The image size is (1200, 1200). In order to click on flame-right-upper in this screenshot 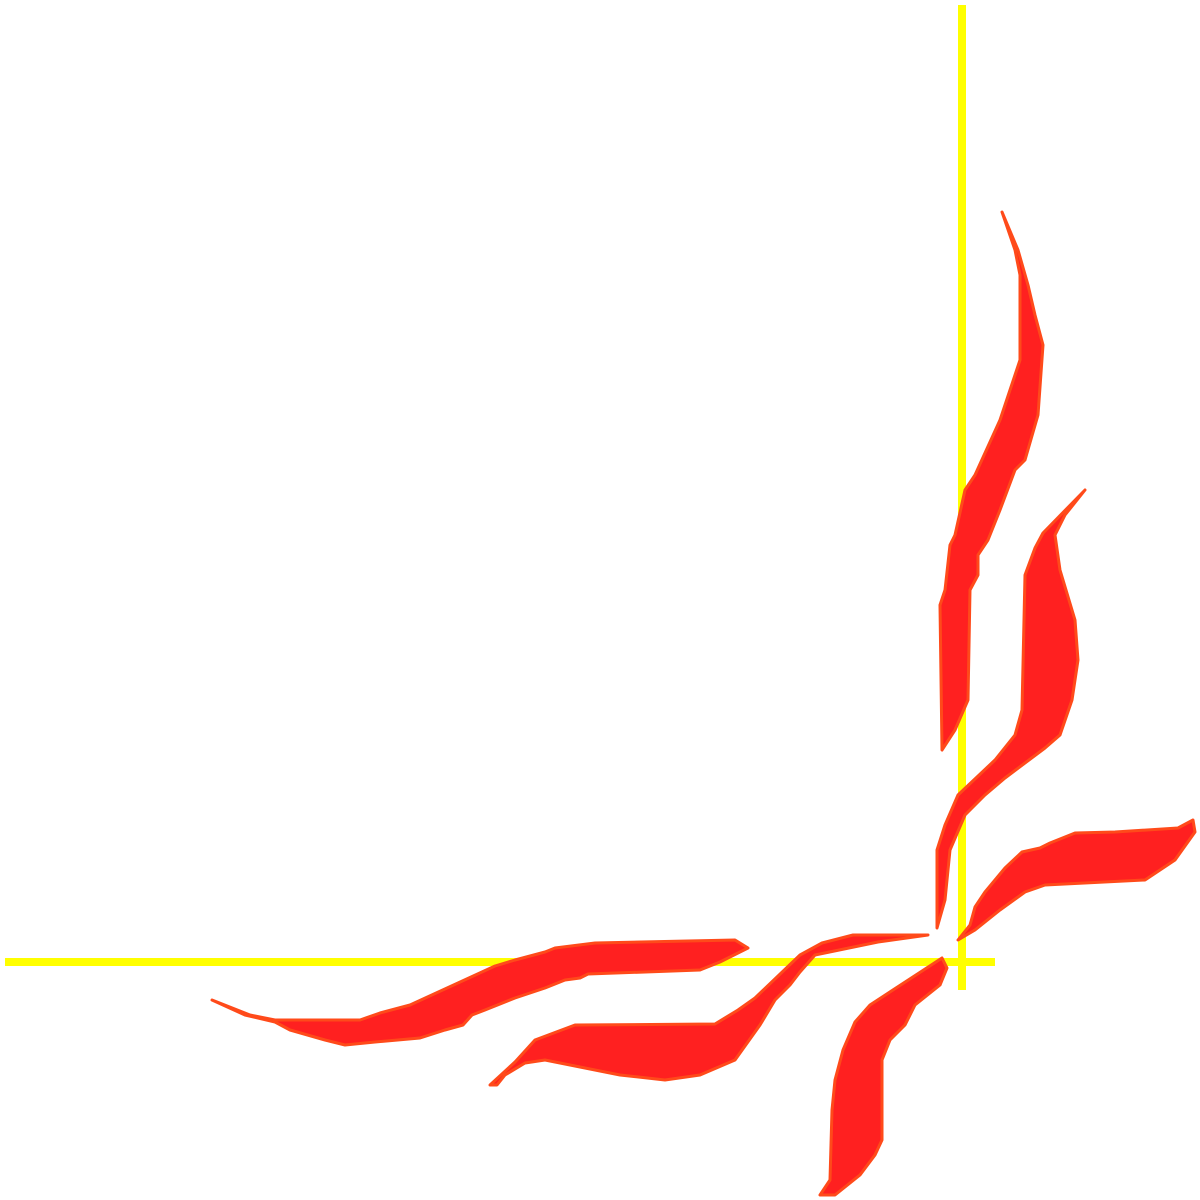, I will do `click(1011, 709)`.